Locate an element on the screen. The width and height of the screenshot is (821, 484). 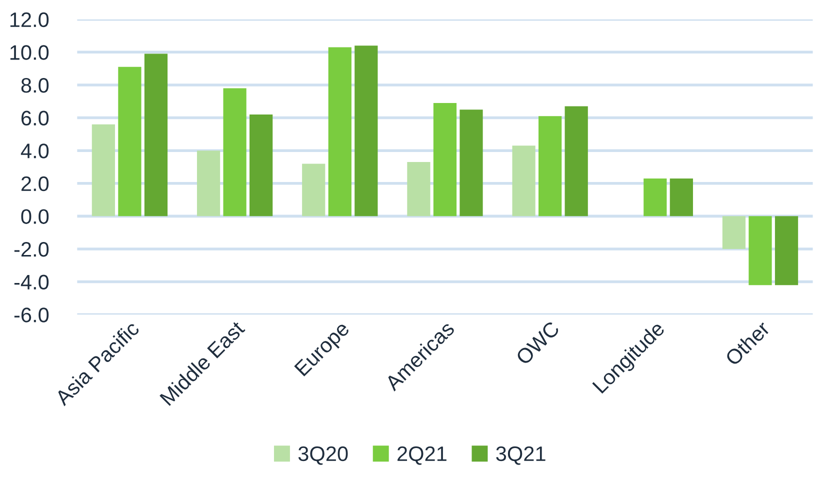
legend-label: 3Q20 is located at coordinates (323, 455).